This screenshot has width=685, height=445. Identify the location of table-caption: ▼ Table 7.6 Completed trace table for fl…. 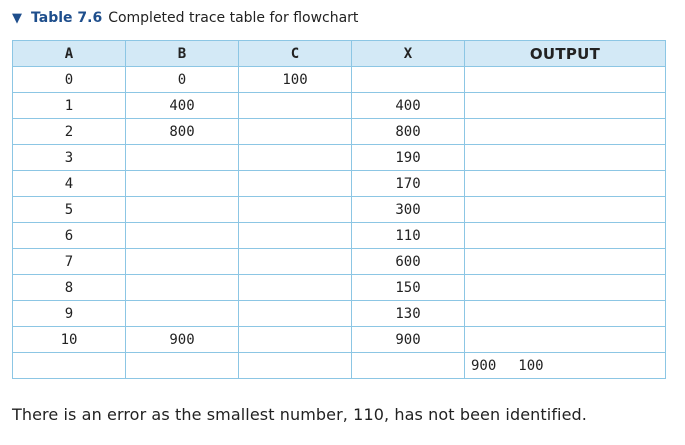
(185, 18).